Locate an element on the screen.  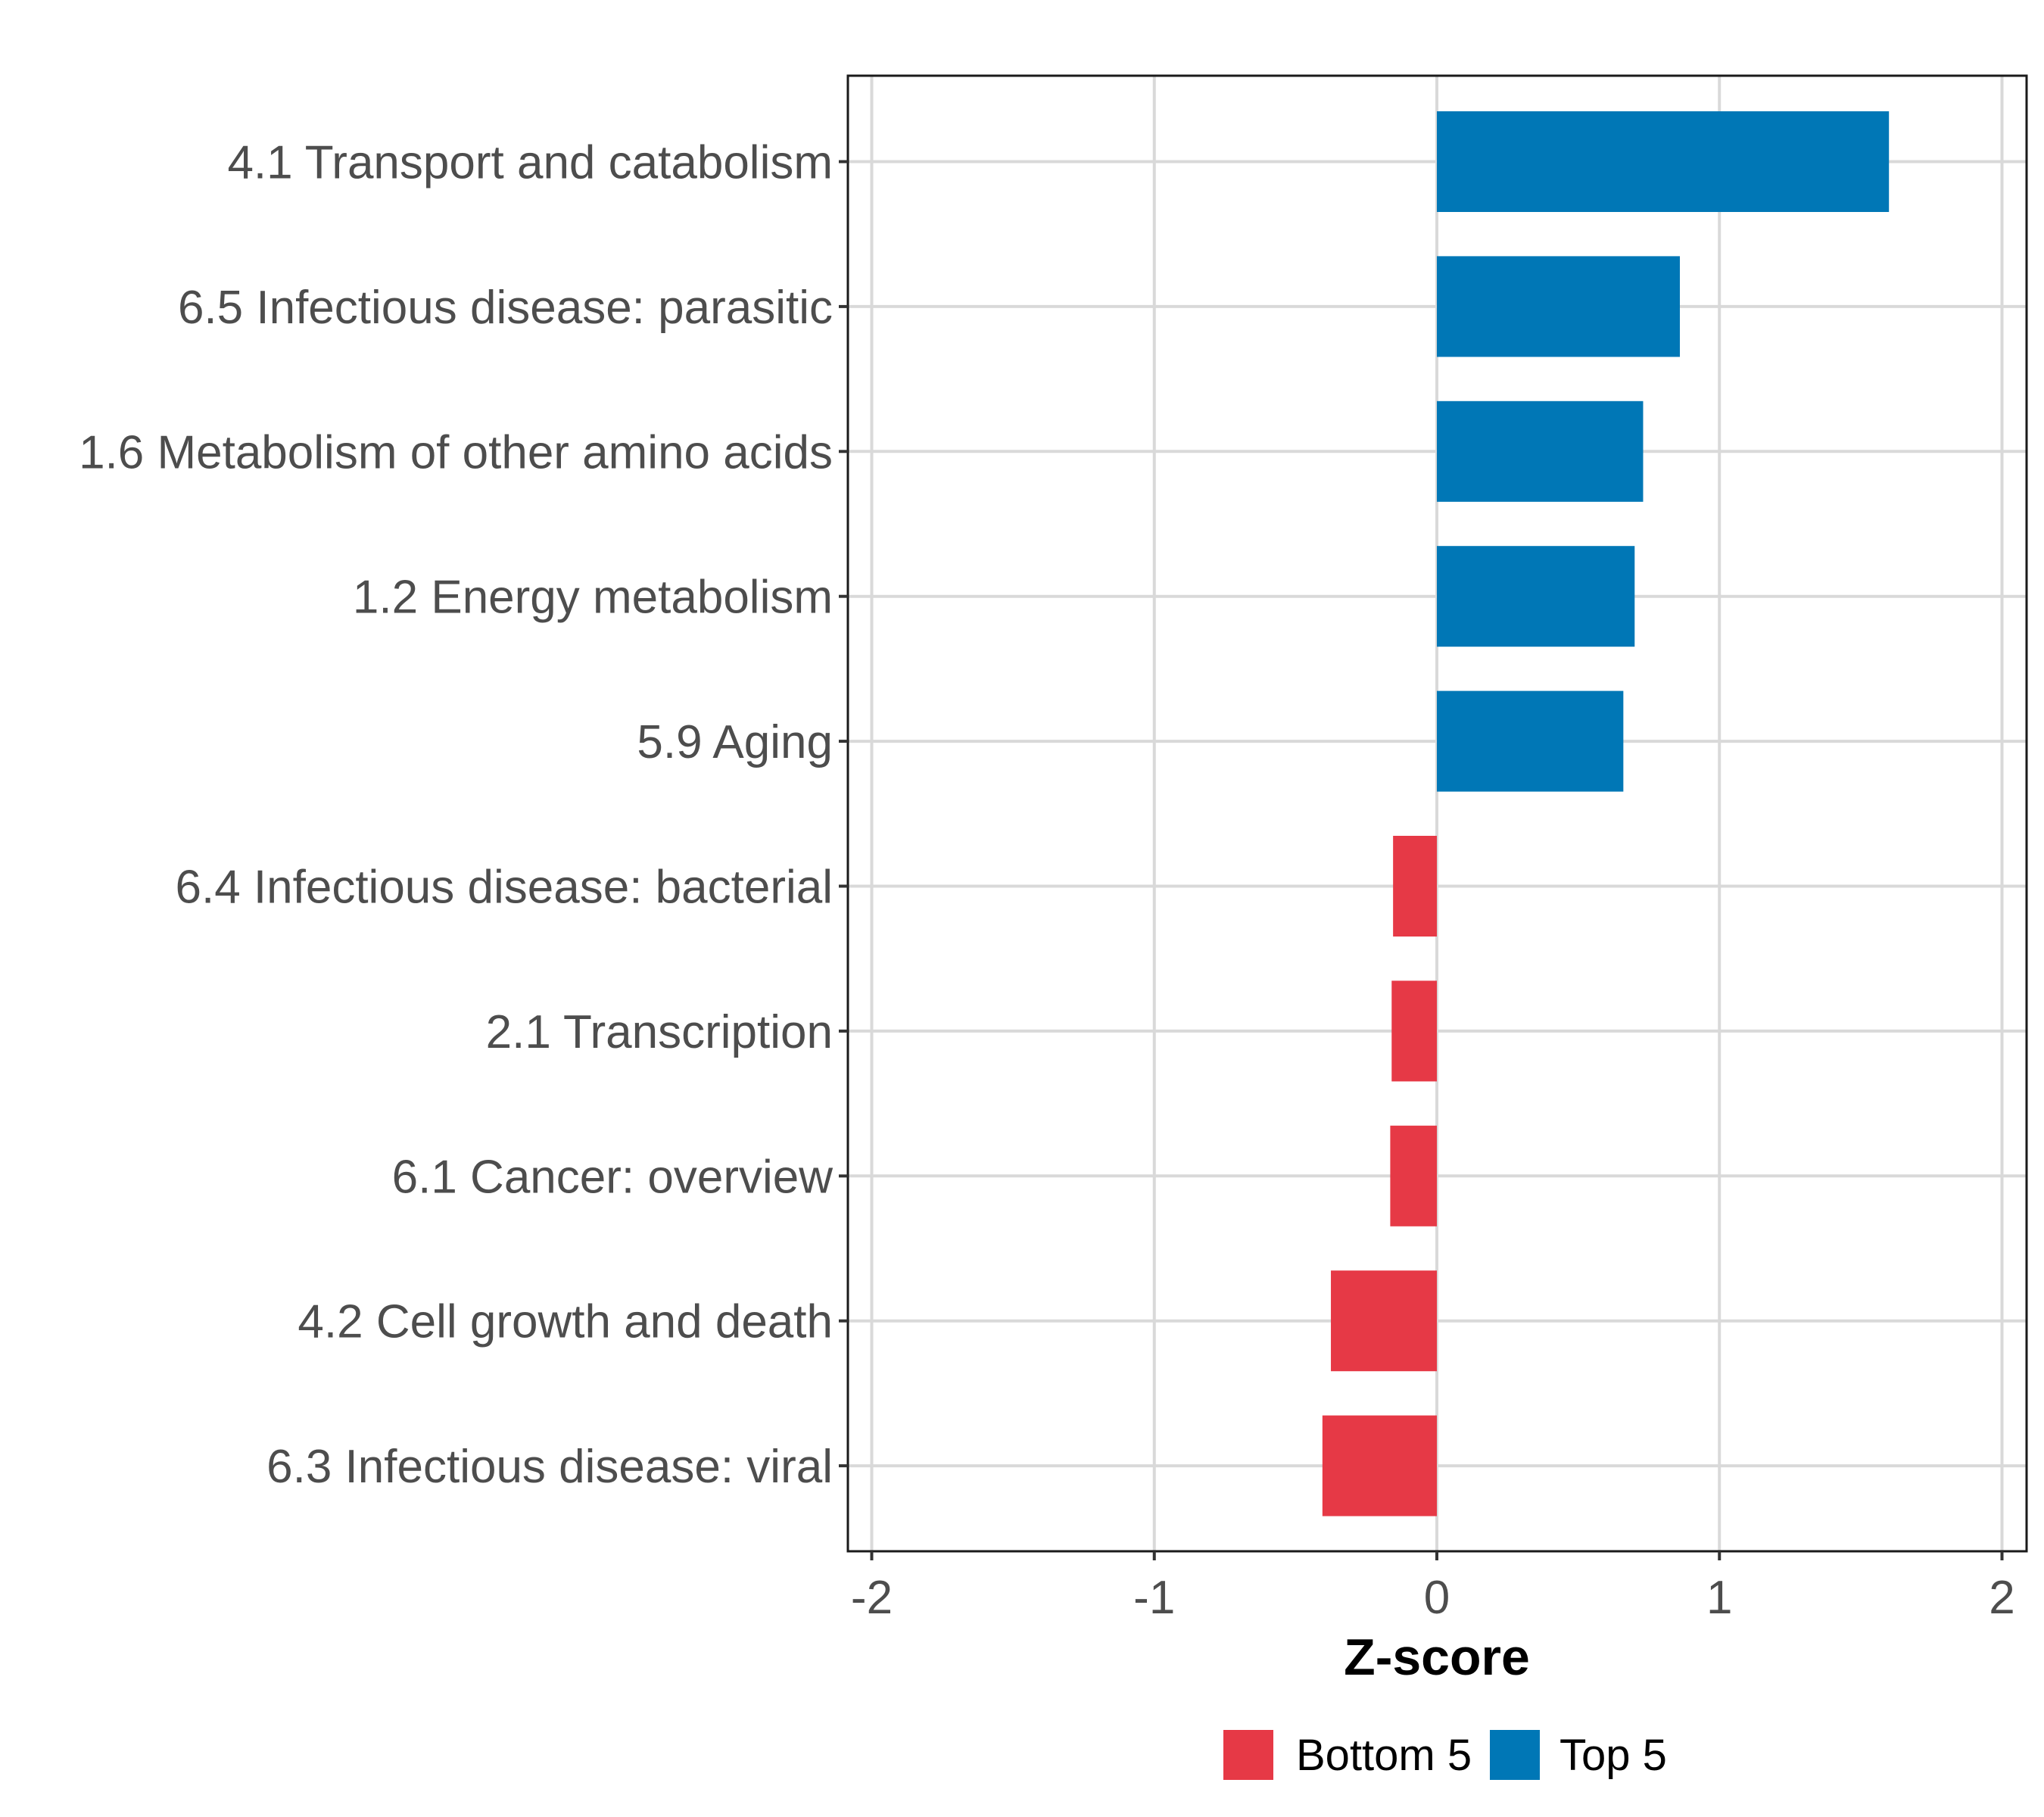
y-tick-label: 4.1 Transport and catabolism is located at coordinates (530, 163).